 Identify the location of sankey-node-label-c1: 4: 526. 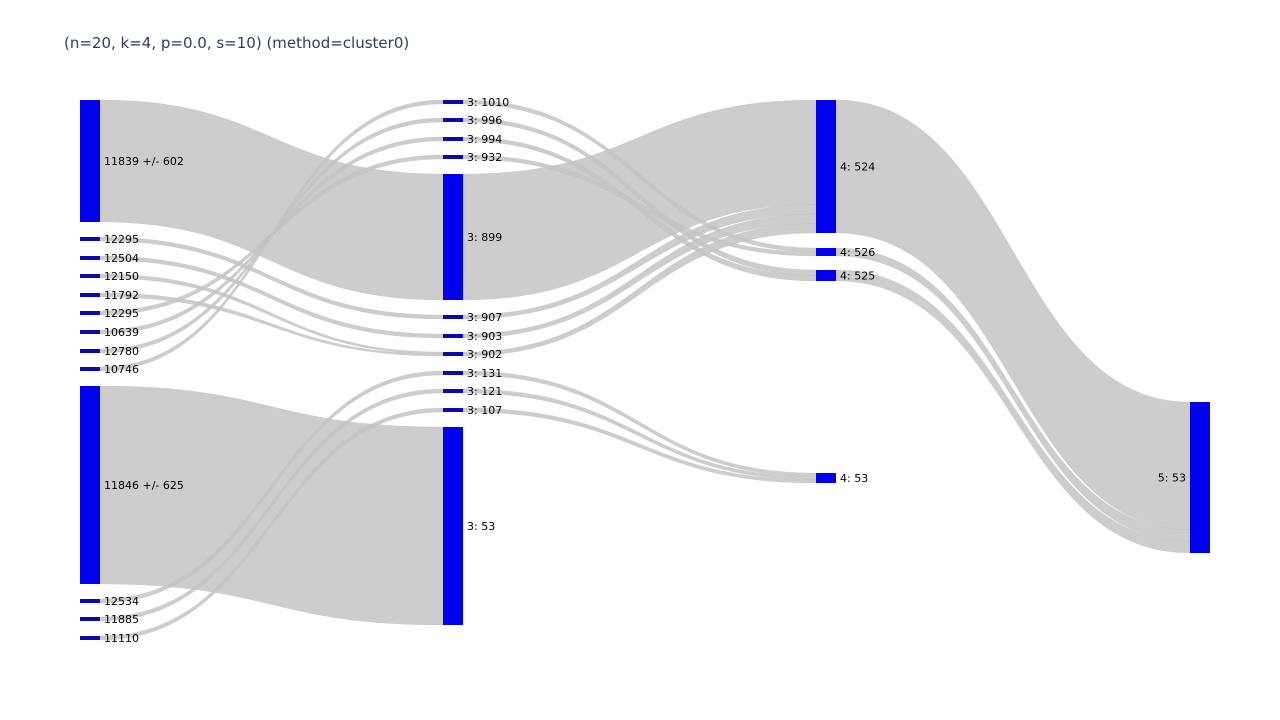
(857, 252).